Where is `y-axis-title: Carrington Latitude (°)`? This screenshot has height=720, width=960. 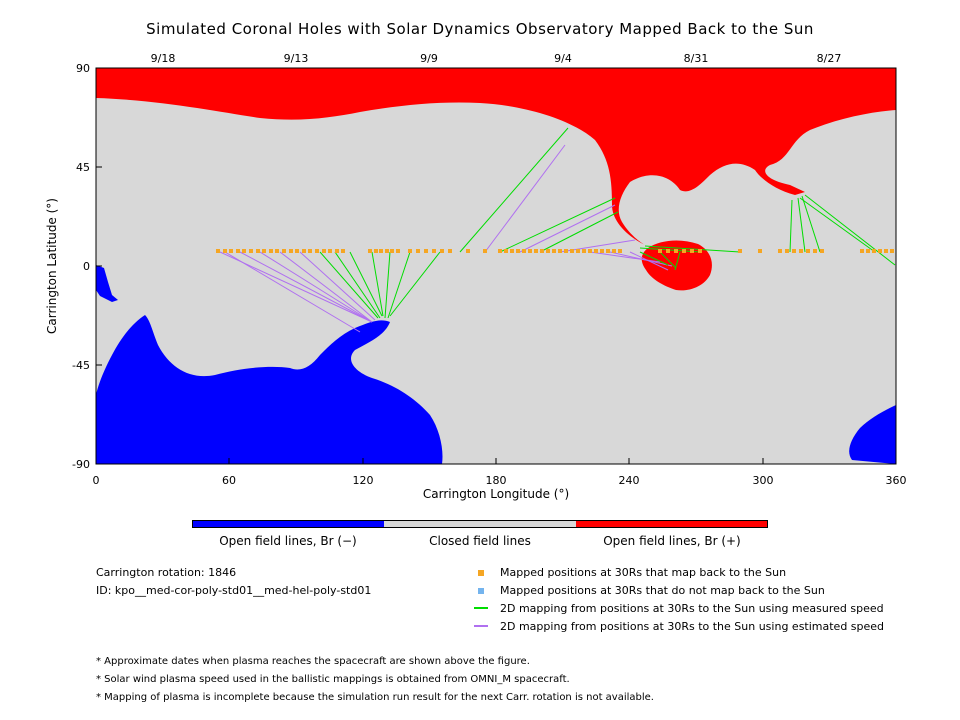 y-axis-title: Carrington Latitude (°) is located at coordinates (52, 266).